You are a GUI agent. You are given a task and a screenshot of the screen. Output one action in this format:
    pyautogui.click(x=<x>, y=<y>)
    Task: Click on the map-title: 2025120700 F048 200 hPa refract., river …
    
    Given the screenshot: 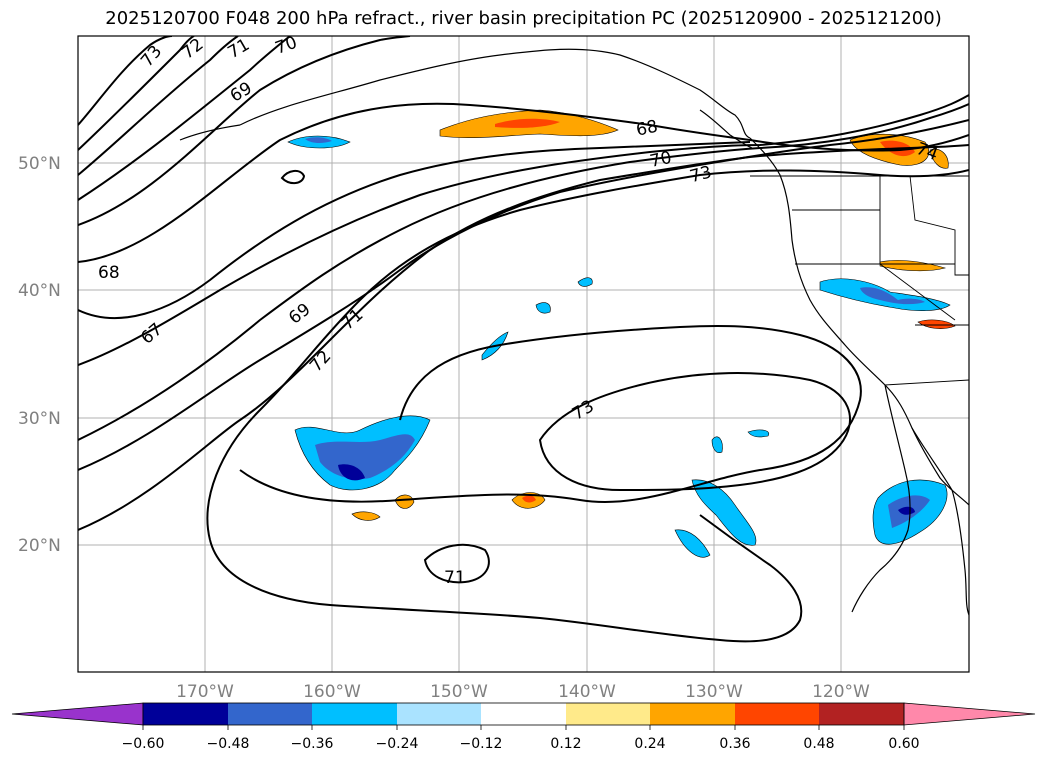 What is the action you would take?
    pyautogui.click(x=523, y=18)
    